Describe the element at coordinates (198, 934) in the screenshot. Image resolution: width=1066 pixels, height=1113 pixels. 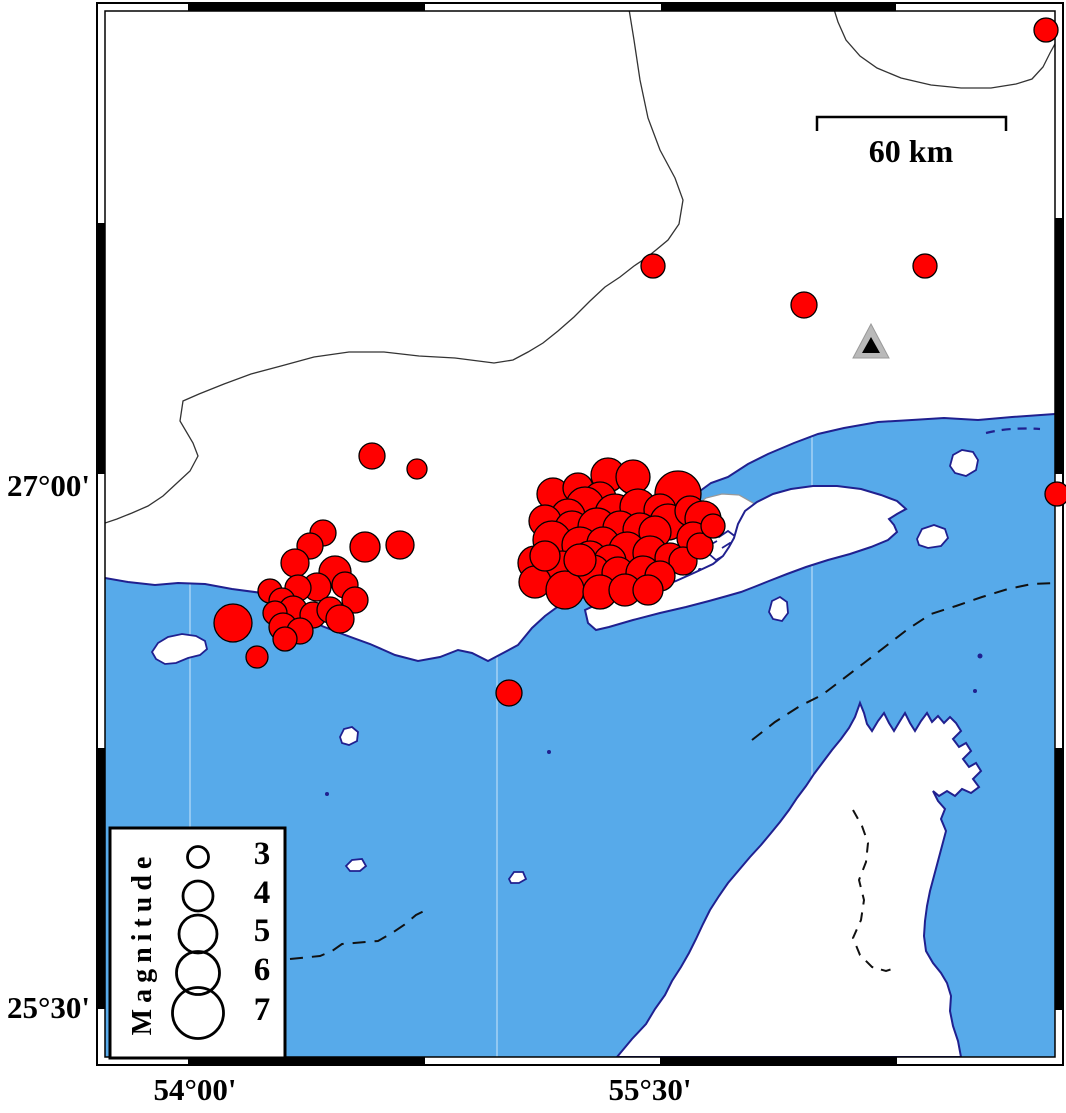
I see `legend-circle-m5` at that location.